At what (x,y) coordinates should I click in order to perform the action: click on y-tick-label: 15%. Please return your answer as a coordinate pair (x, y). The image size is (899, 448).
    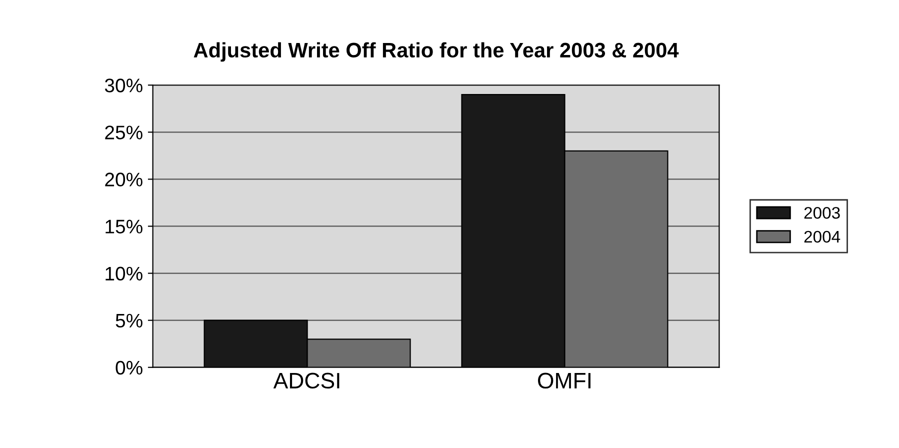
    Looking at the image, I should click on (124, 227).